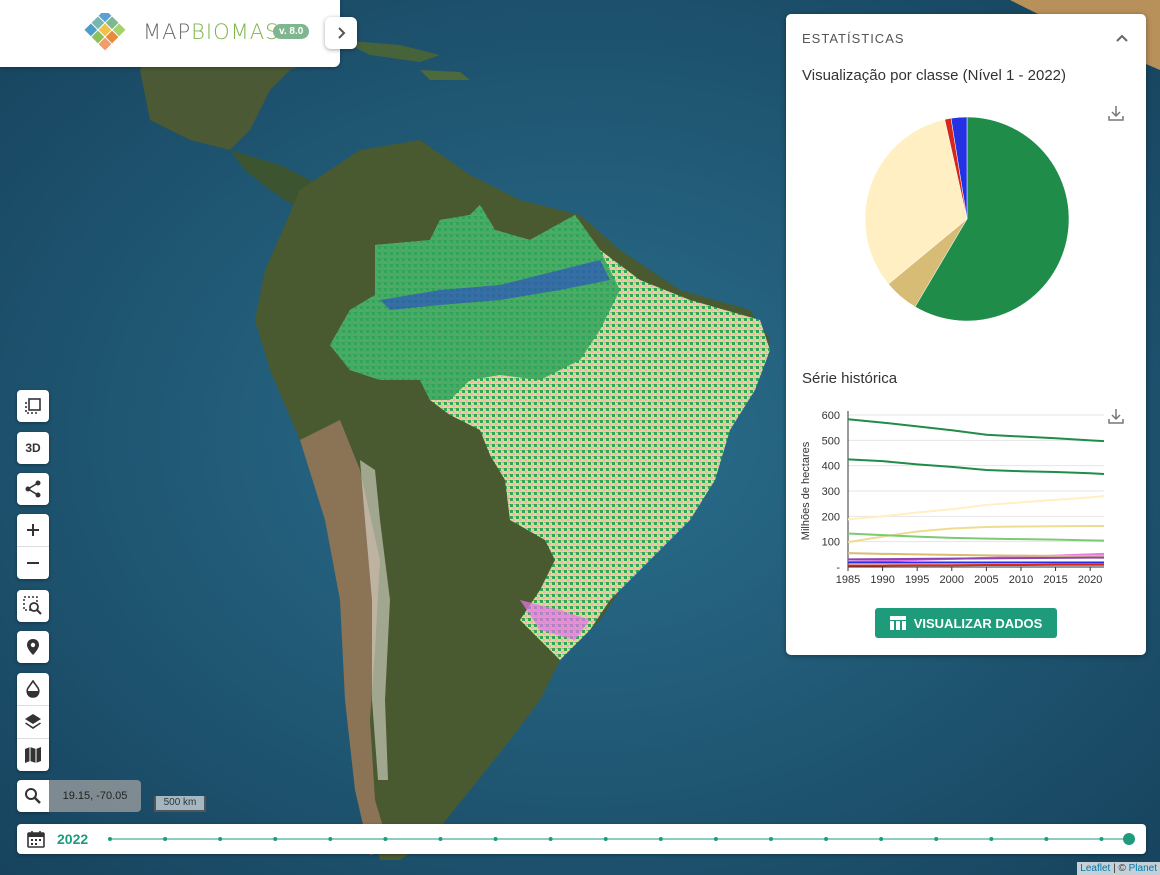  I want to click on opacity-drop-icon, so click(33, 689).